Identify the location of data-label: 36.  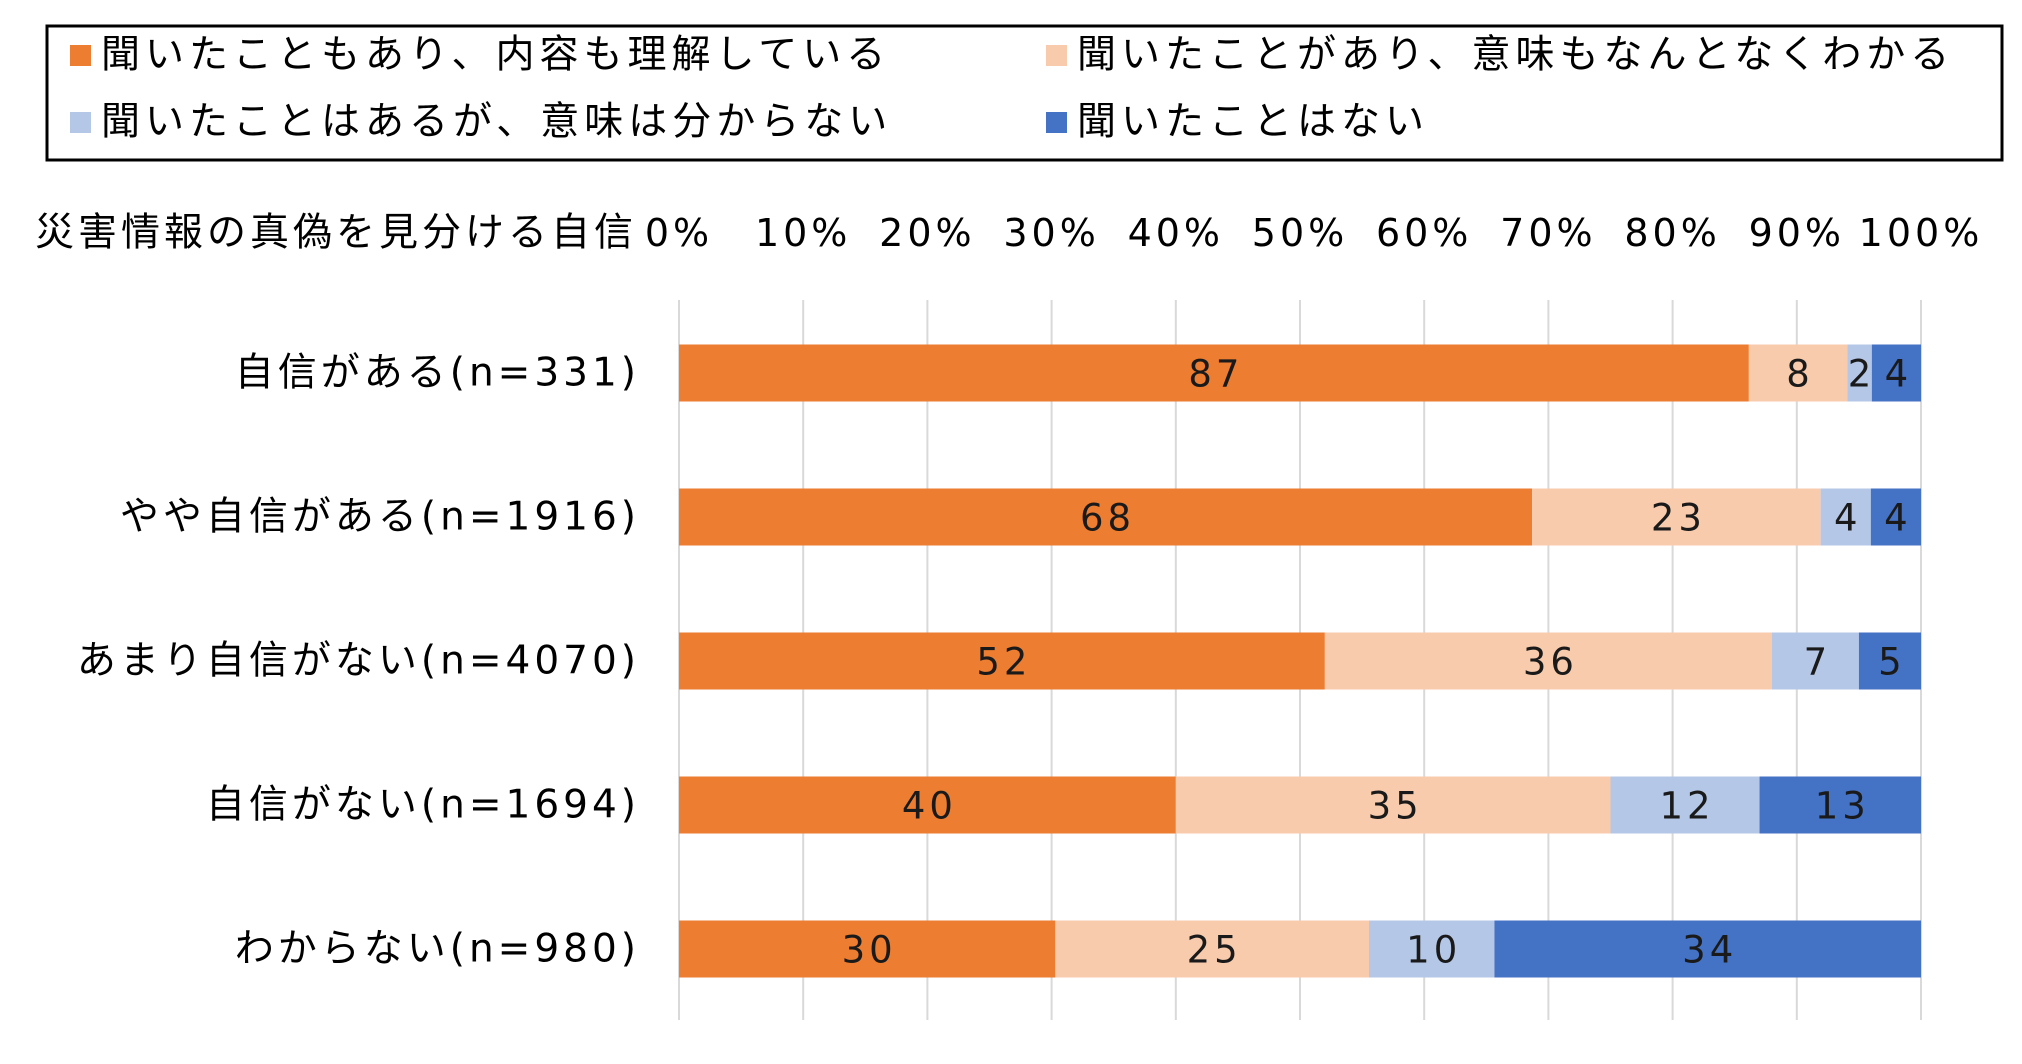
(1550, 662).